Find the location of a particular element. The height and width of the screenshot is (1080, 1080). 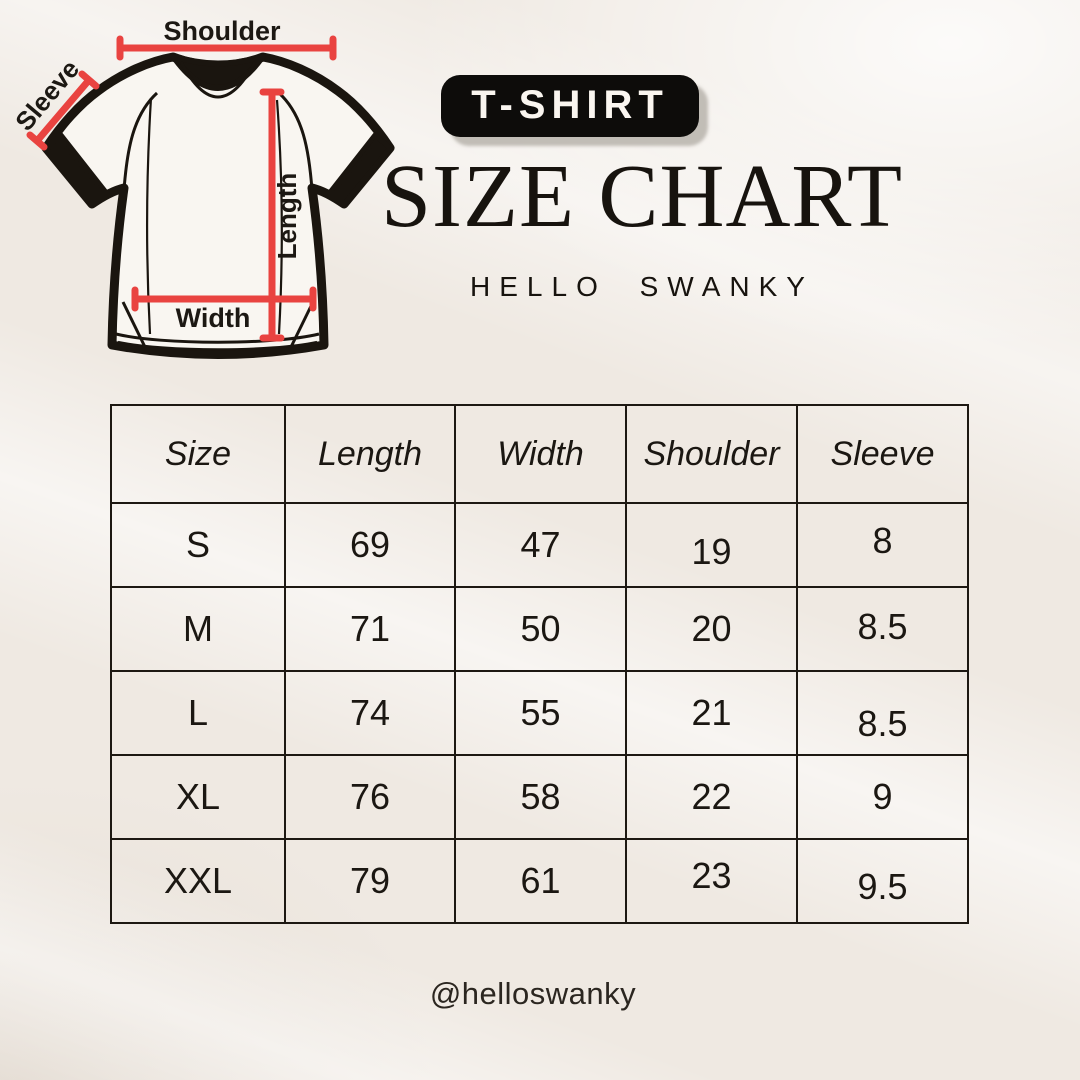

shoulder-arrow is located at coordinates (226, 48).